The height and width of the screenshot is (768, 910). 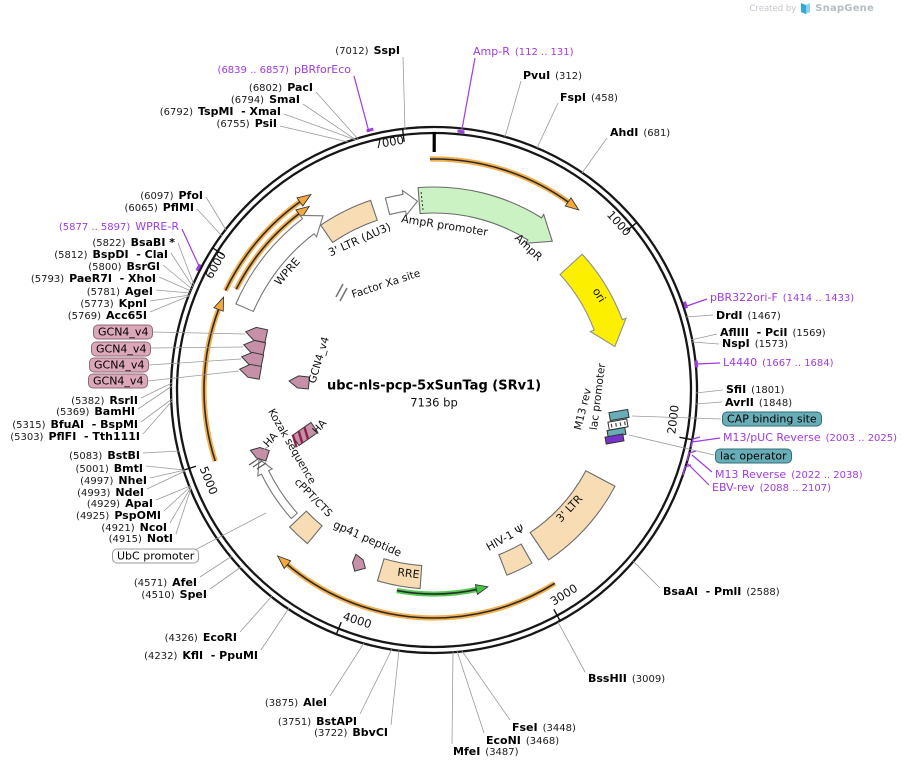 I want to click on enzyme-label-part: KpnI, so click(x=132, y=303).